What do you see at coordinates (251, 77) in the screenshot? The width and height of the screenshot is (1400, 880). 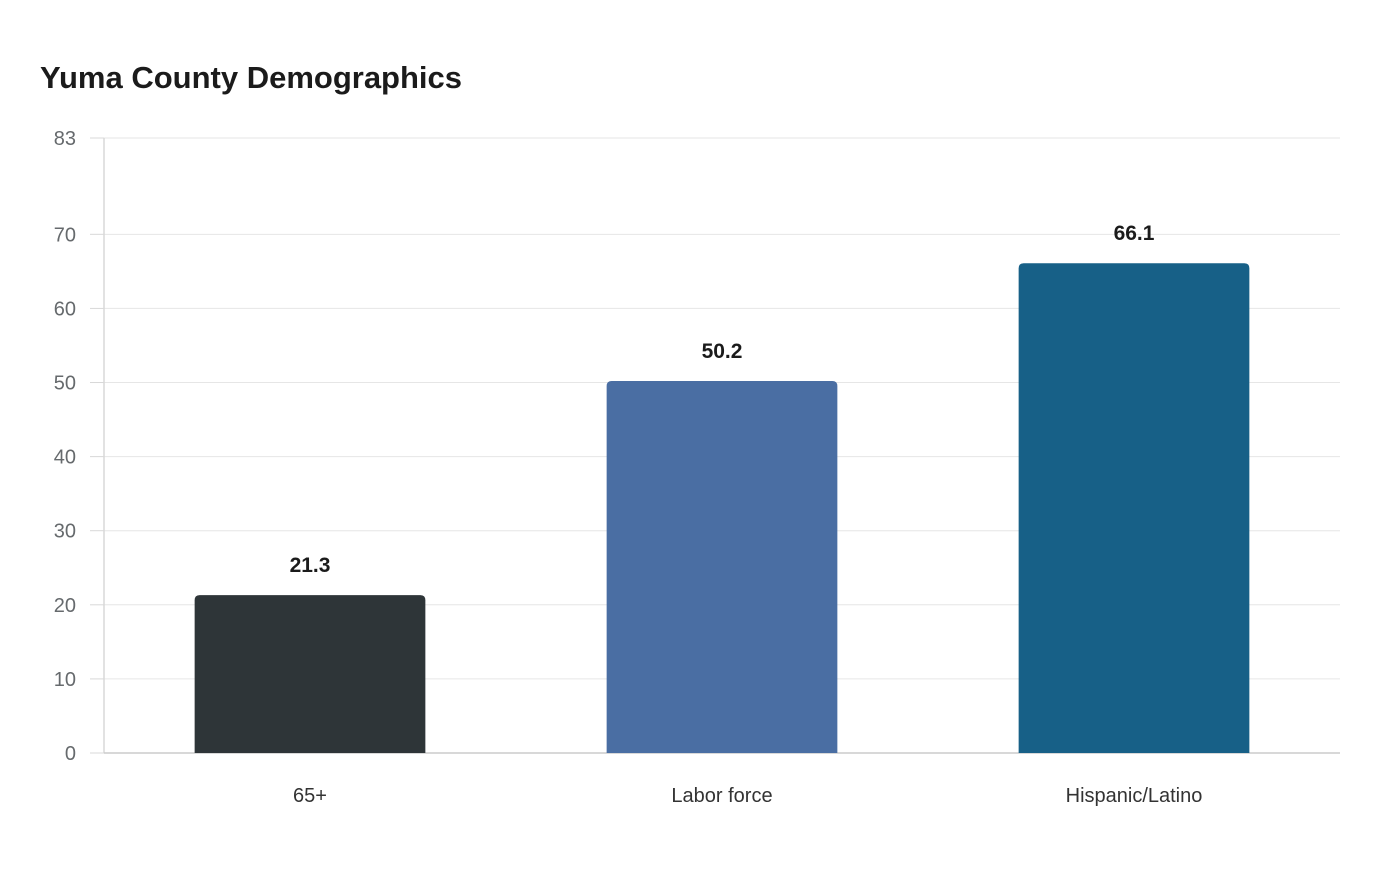 I see `chart-title: Yuma County Demographics` at bounding box center [251, 77].